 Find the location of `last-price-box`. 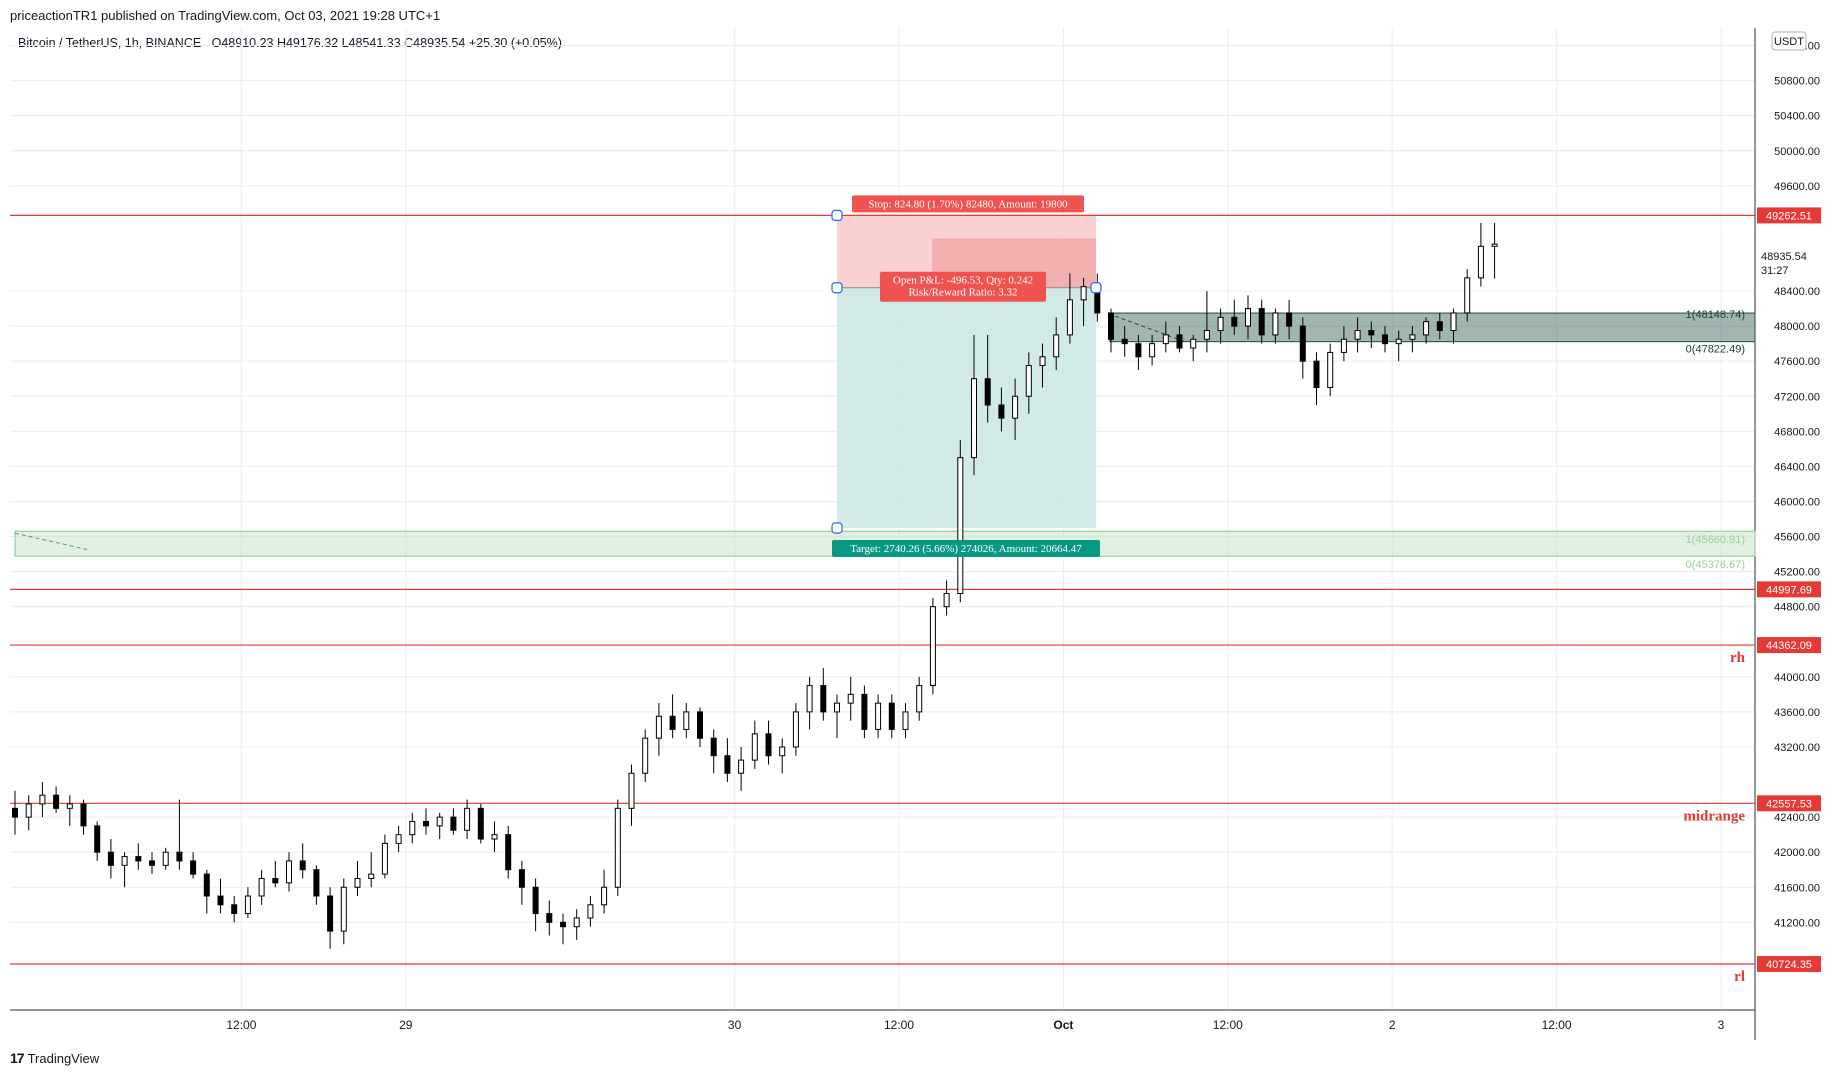

last-price-box is located at coordinates (1789, 262).